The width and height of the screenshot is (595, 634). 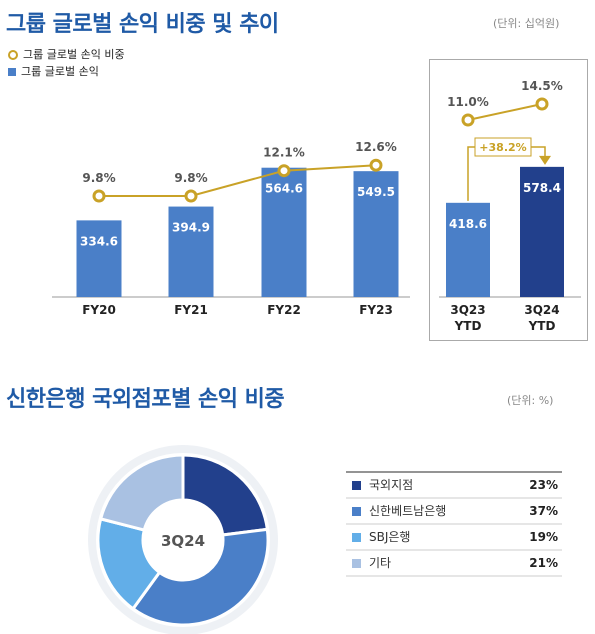 What do you see at coordinates (526, 23) in the screenshot?
I see `section1-unit: (단위: 십억원)` at bounding box center [526, 23].